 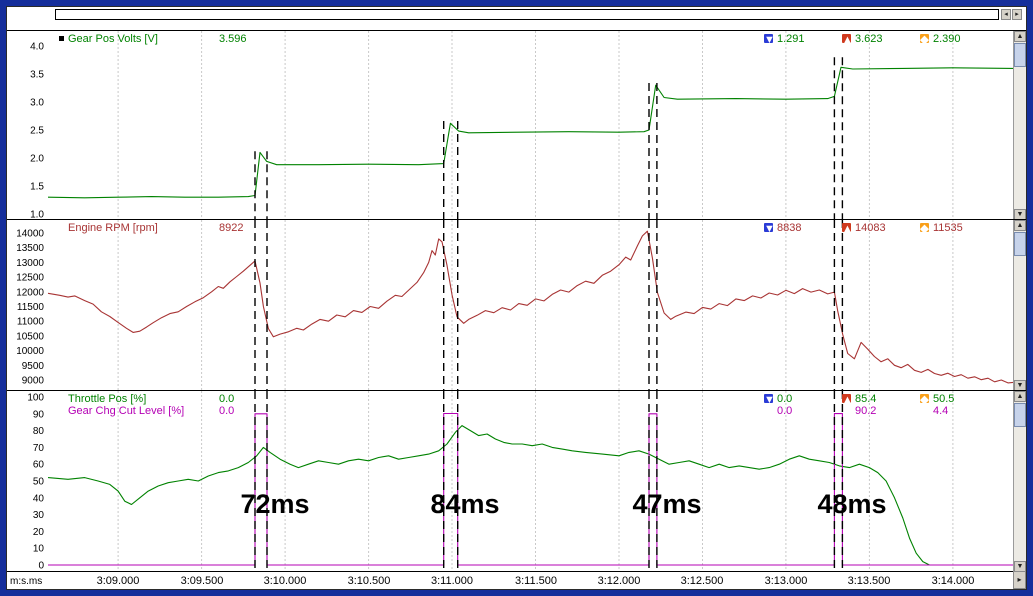 What do you see at coordinates (786, 581) in the screenshot?
I see `time-tick-label: 3:13.000` at bounding box center [786, 581].